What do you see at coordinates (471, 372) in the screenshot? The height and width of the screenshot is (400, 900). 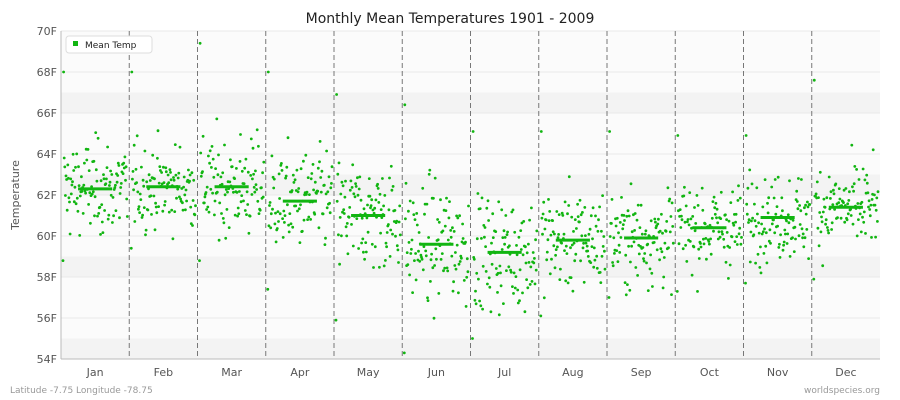 I see `x-axis: Jan Feb Mar Apr May Jun Jul Aug Sep Oct Nov Dec` at bounding box center [471, 372].